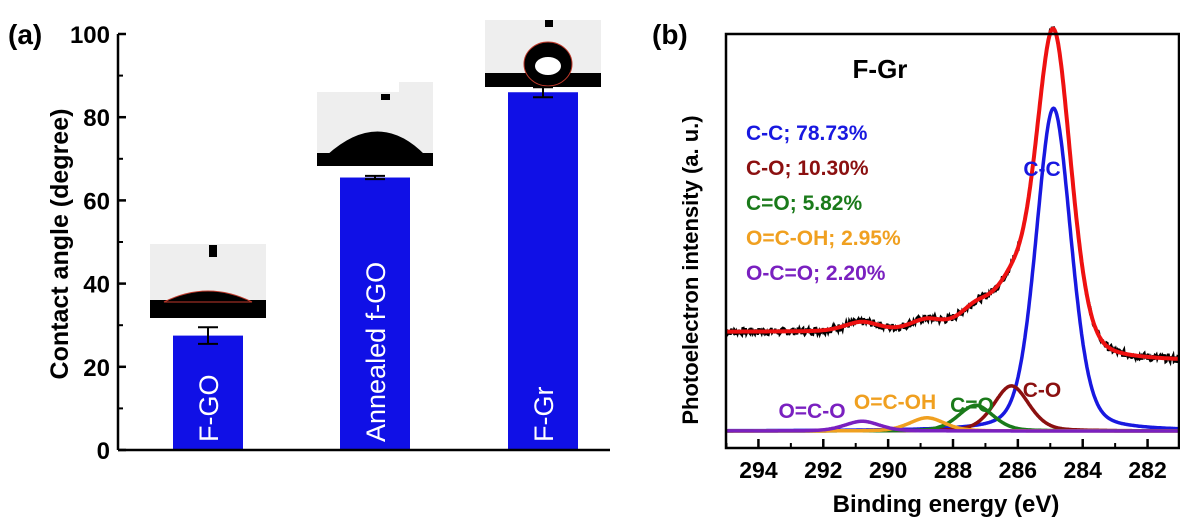 The width and height of the screenshot is (1180, 526). Describe the element at coordinates (544, 414) in the screenshot. I see `bar-label: F-Gr` at that location.